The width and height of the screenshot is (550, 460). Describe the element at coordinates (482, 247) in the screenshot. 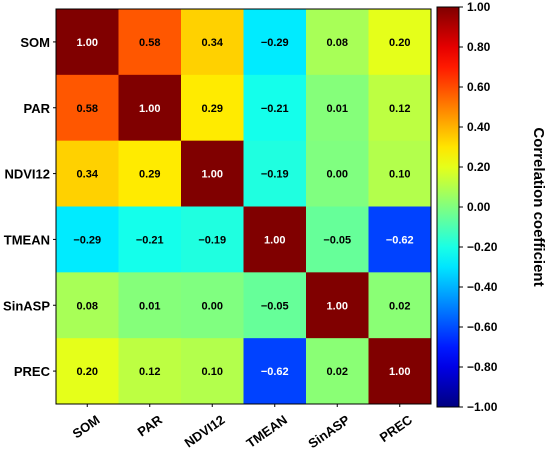

I see `colorbar-tick-label: −0.20` at that location.